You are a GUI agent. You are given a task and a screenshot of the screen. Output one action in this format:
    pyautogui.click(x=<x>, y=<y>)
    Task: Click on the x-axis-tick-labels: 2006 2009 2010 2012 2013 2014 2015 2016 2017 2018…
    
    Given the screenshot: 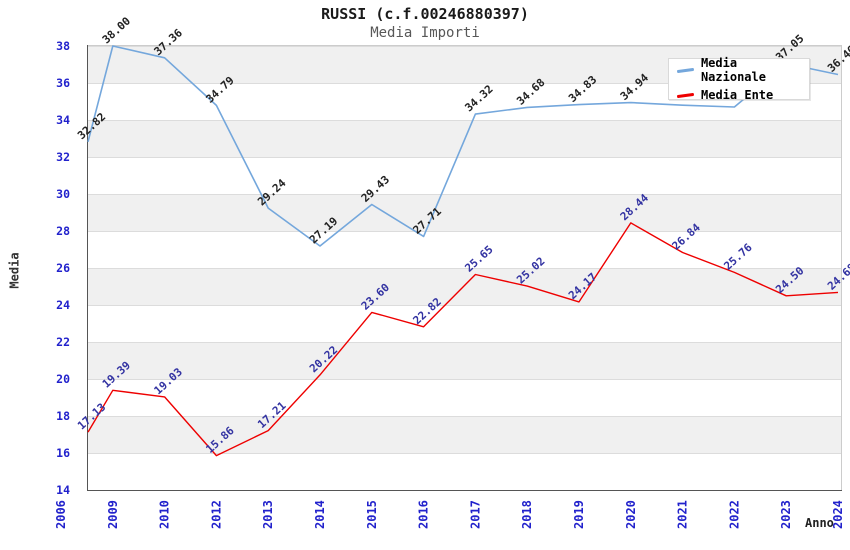 What is the action you would take?
    pyautogui.click(x=449, y=514)
    